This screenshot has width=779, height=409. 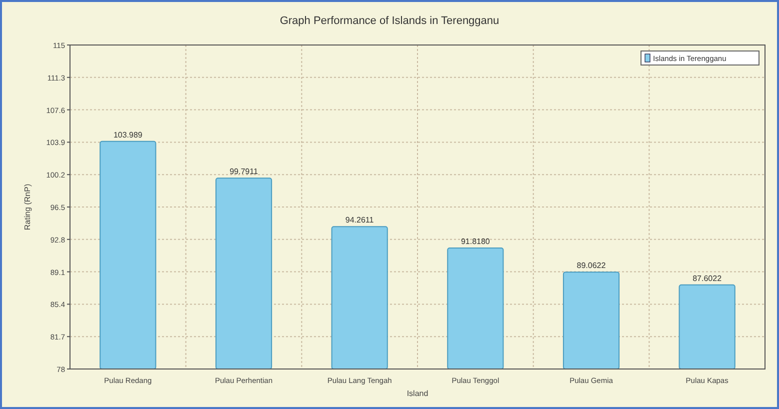 I want to click on data-label: 91.8180, so click(x=475, y=241).